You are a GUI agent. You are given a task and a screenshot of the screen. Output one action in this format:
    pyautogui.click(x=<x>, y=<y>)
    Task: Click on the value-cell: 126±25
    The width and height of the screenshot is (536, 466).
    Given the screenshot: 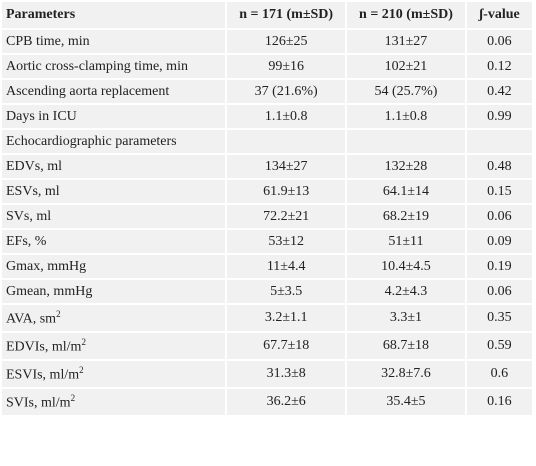 What is the action you would take?
    pyautogui.click(x=286, y=41)
    